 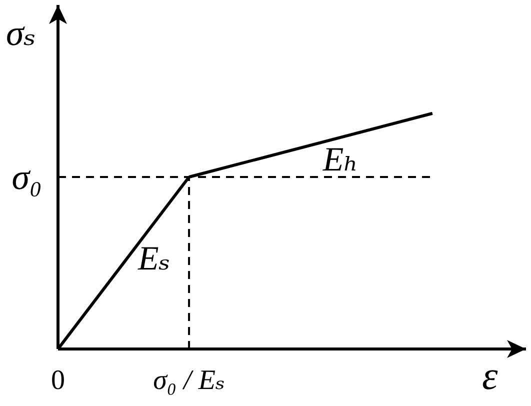 What do you see at coordinates (490, 375) in the screenshot?
I see `x-axis-title: ε` at bounding box center [490, 375].